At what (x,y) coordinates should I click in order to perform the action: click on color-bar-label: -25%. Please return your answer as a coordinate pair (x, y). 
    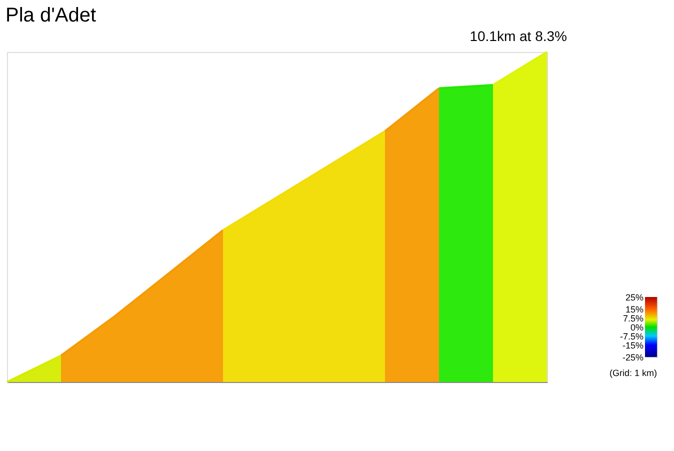
    Looking at the image, I should click on (633, 357).